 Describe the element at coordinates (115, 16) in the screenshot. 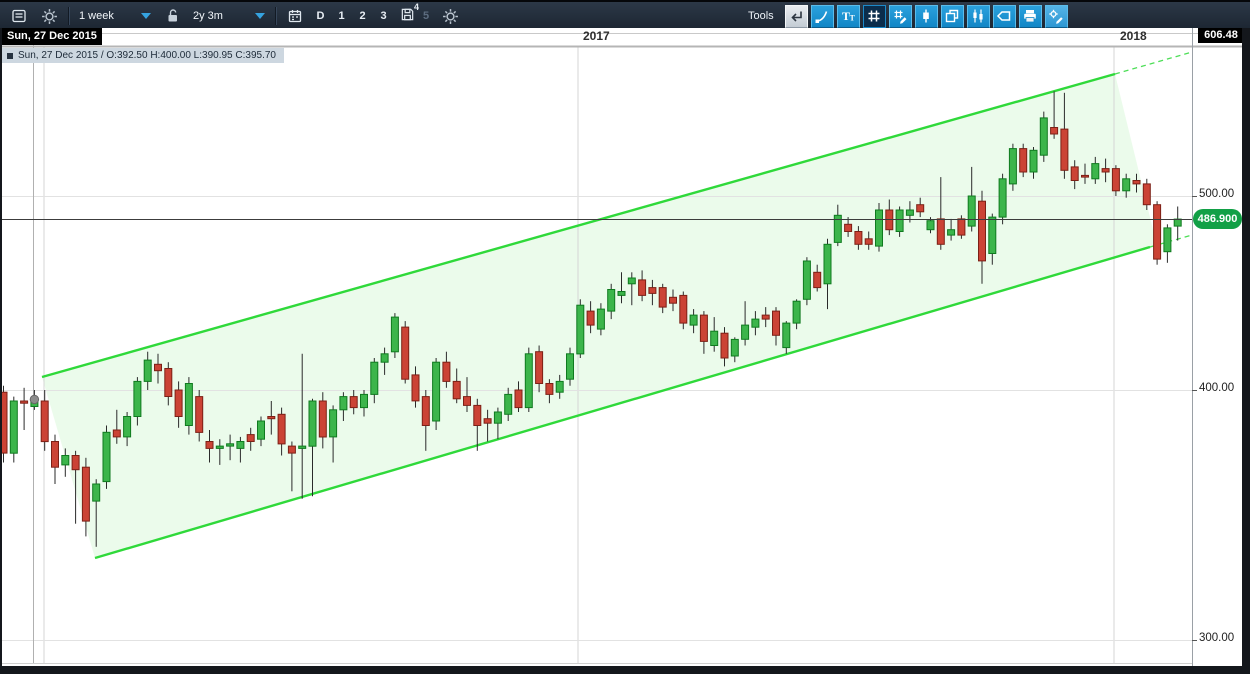

I see `interval-dropdown: 1 week` at that location.